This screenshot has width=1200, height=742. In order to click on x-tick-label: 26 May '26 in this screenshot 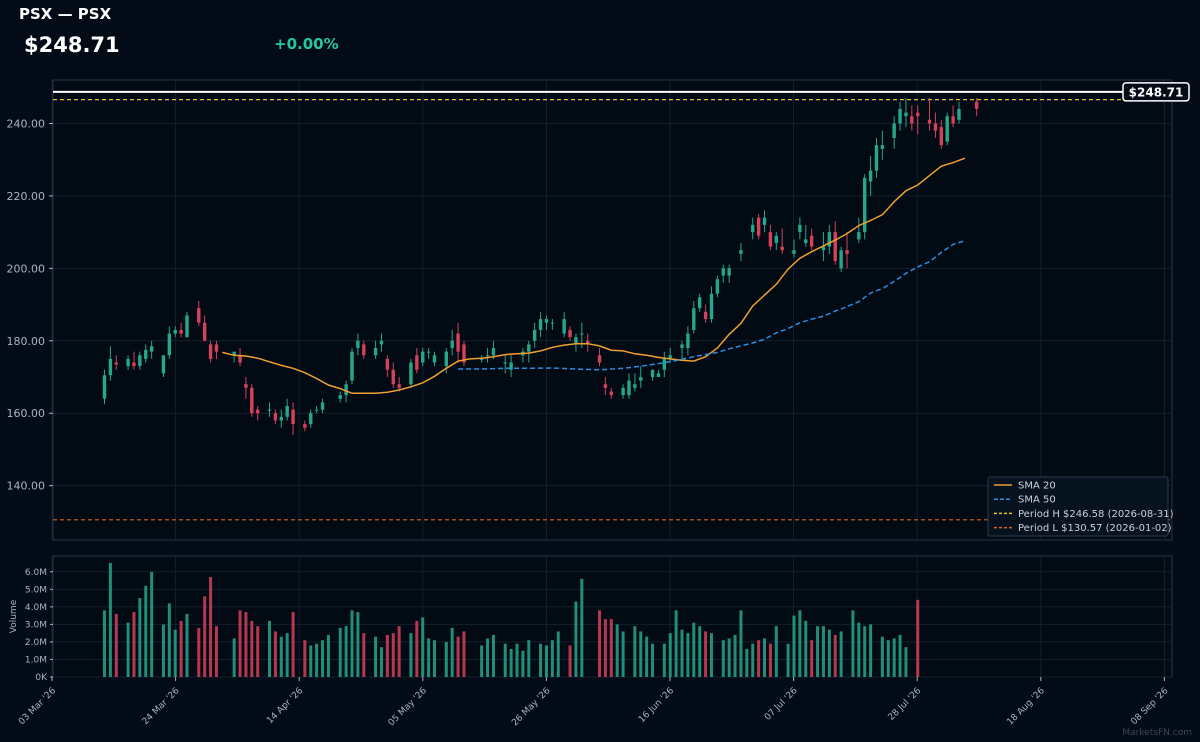, I will do `click(531, 707)`.